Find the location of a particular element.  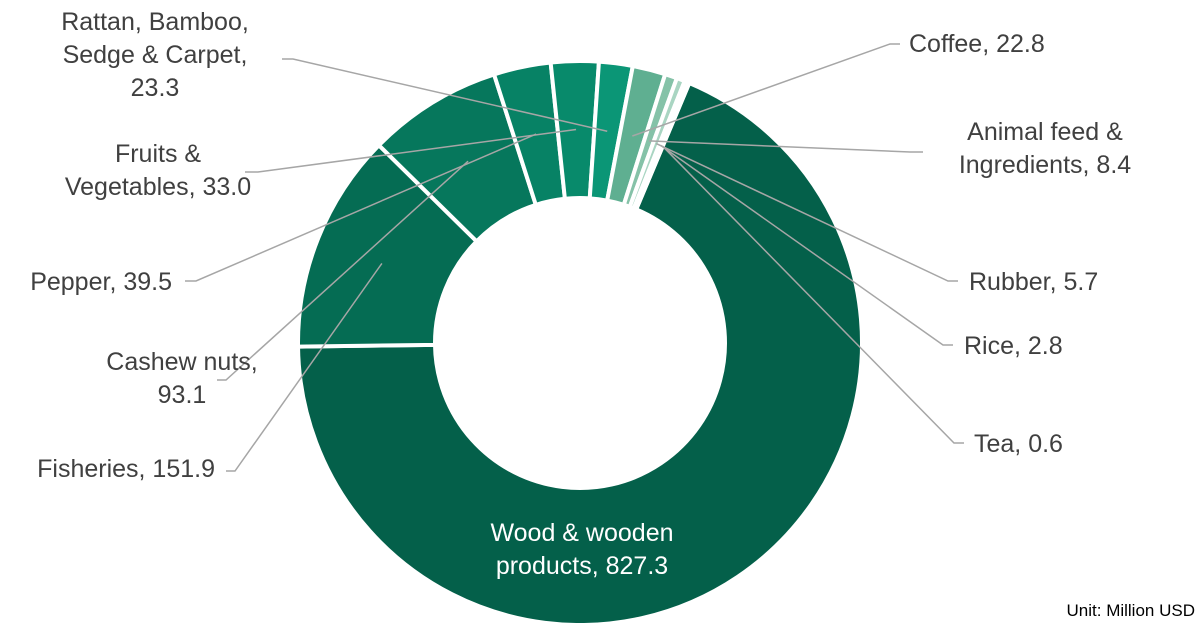

data-label-line: Cashew nuts, is located at coordinates (181, 362).